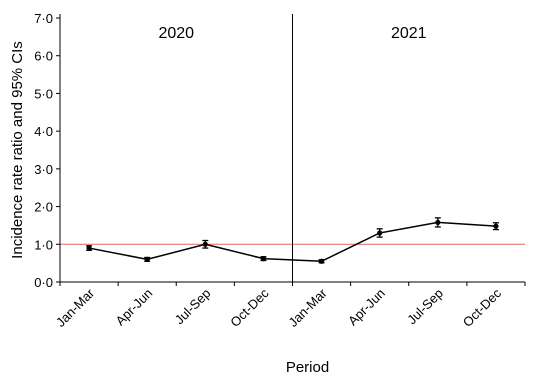 This screenshot has width=533, height=381. I want to click on period-label: 2020, so click(176, 33).